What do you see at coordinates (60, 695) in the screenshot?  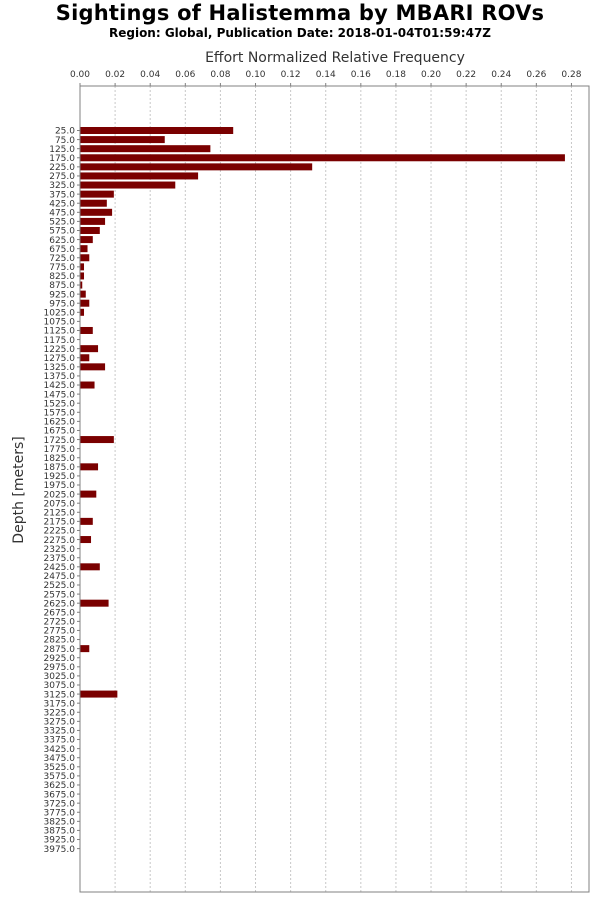 I see `y-tick-label: 3125.0` at bounding box center [60, 695].